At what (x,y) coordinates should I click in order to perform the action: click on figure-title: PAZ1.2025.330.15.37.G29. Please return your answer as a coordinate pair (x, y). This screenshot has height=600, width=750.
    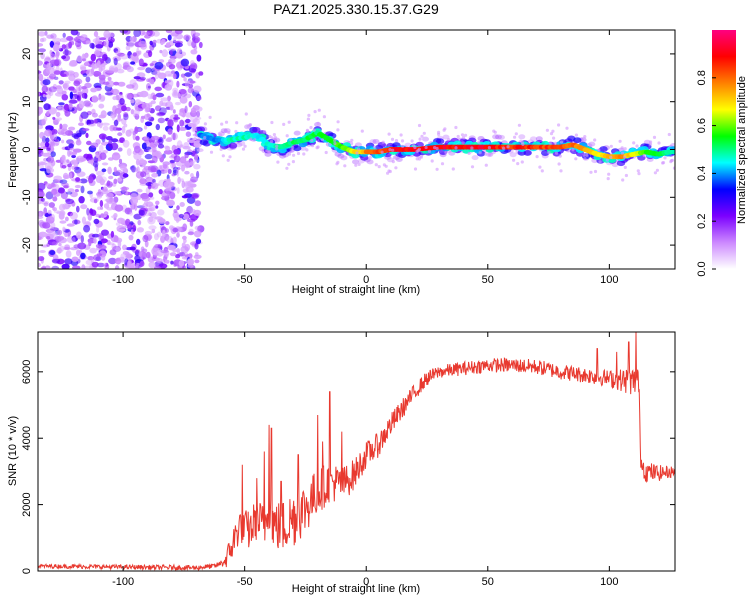
    Looking at the image, I should click on (356, 9).